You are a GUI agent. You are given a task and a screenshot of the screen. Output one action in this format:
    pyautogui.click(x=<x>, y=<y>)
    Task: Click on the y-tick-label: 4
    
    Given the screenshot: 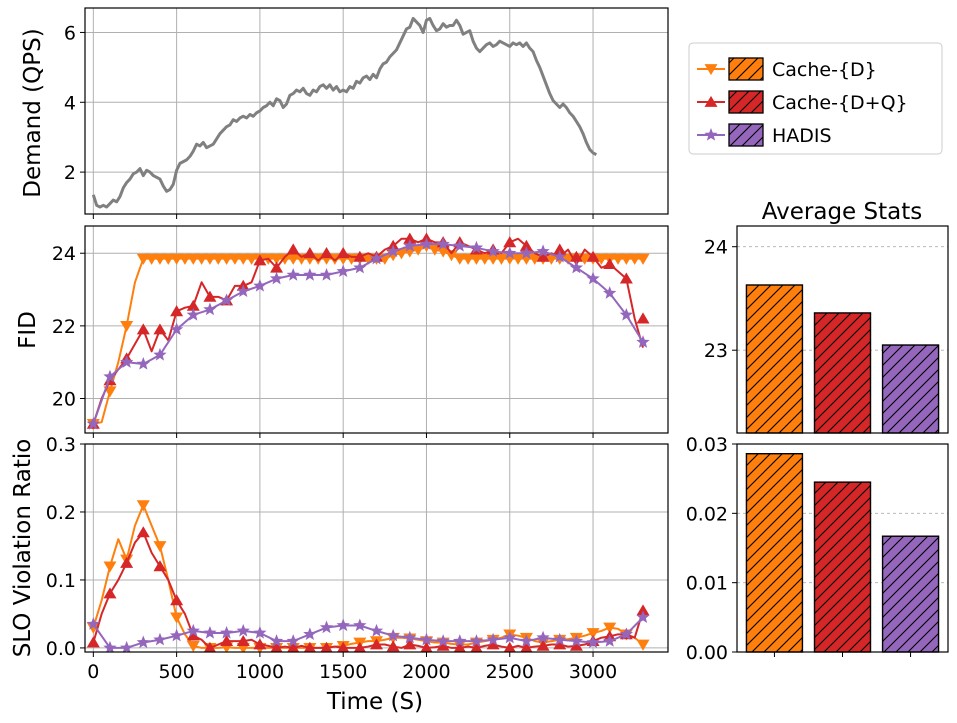 What is the action you would take?
    pyautogui.click(x=70, y=103)
    